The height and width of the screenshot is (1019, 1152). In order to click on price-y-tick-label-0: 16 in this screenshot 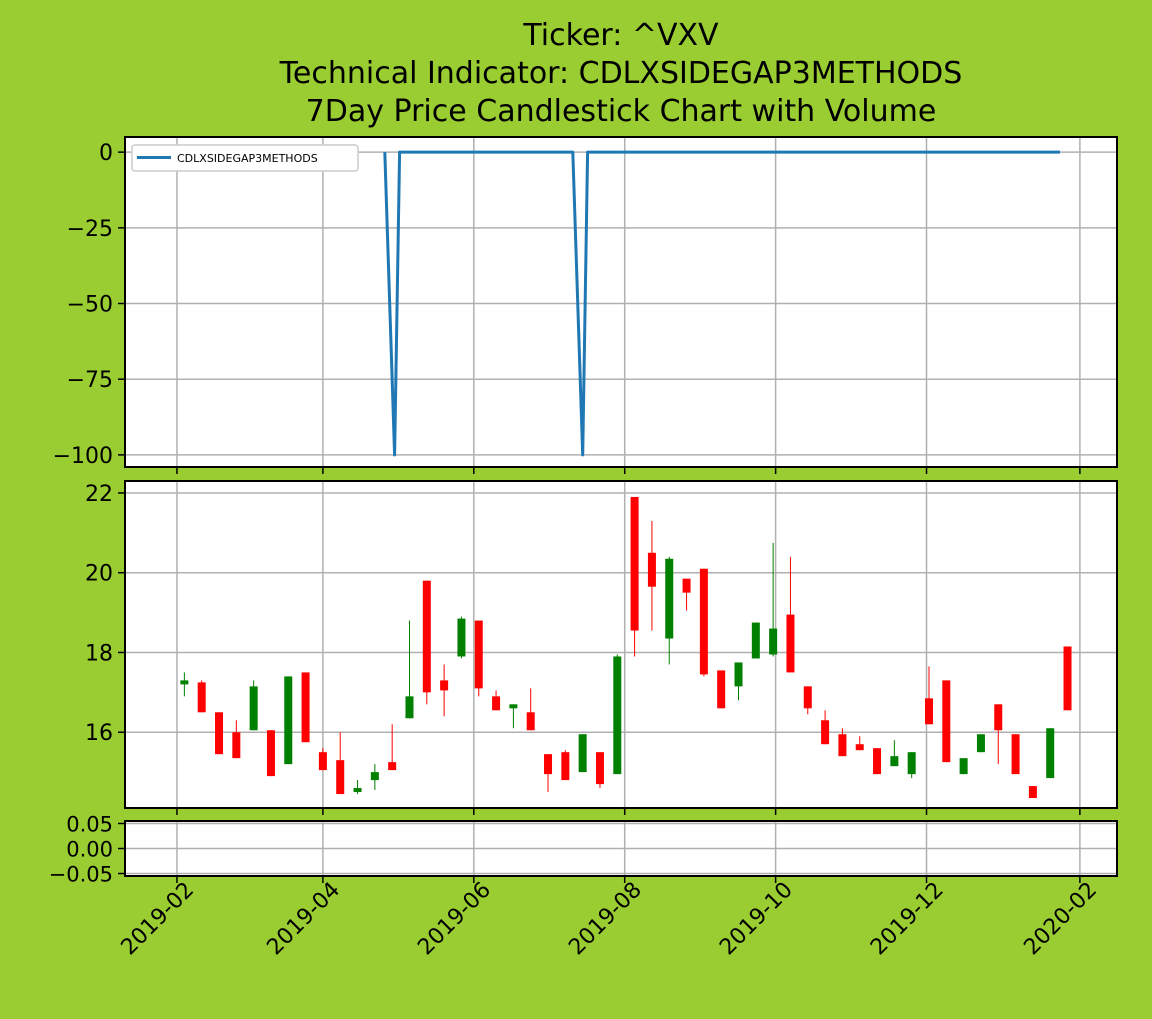, I will do `click(99, 733)`.